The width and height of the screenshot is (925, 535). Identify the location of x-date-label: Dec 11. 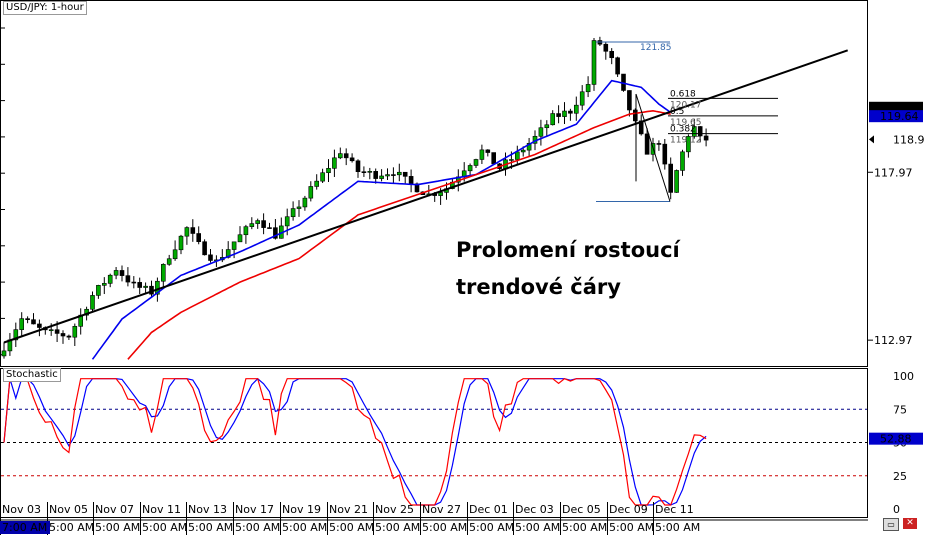
(674, 509).